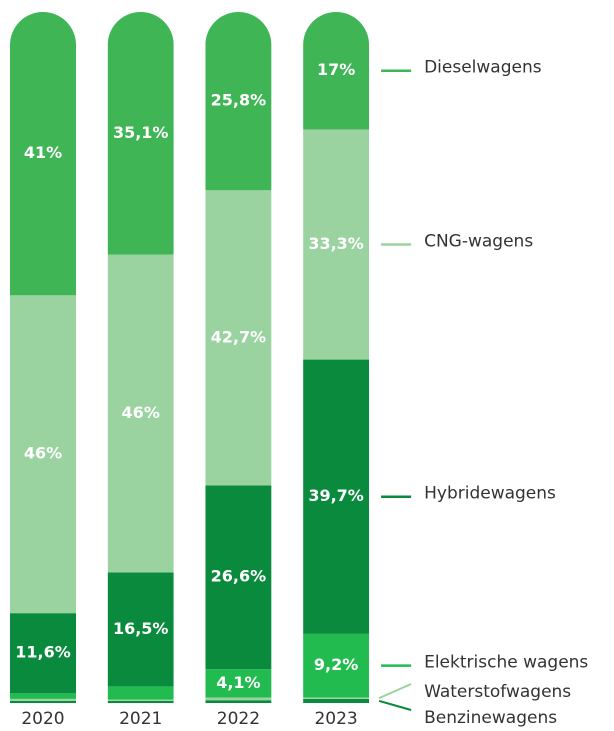 The height and width of the screenshot is (731, 614). What do you see at coordinates (335, 719) in the screenshot?
I see `x-tick-label: 2023` at bounding box center [335, 719].